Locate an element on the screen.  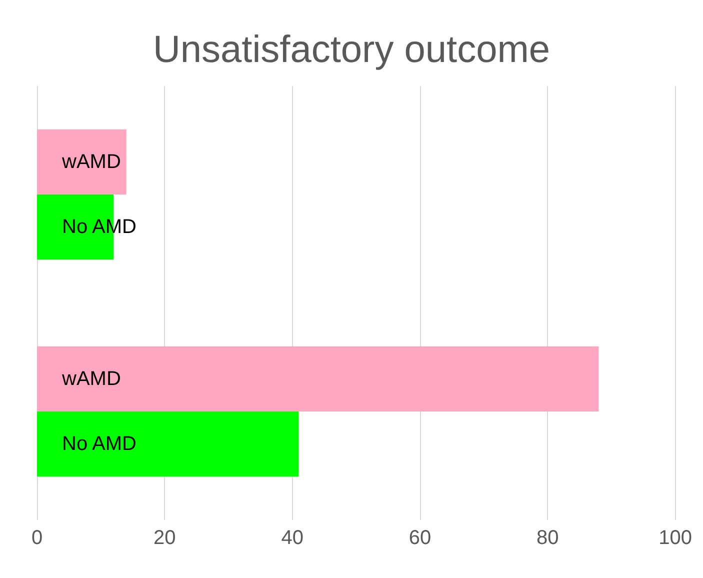
chart-title: Unsatisfactory outcome is located at coordinates (351, 50).